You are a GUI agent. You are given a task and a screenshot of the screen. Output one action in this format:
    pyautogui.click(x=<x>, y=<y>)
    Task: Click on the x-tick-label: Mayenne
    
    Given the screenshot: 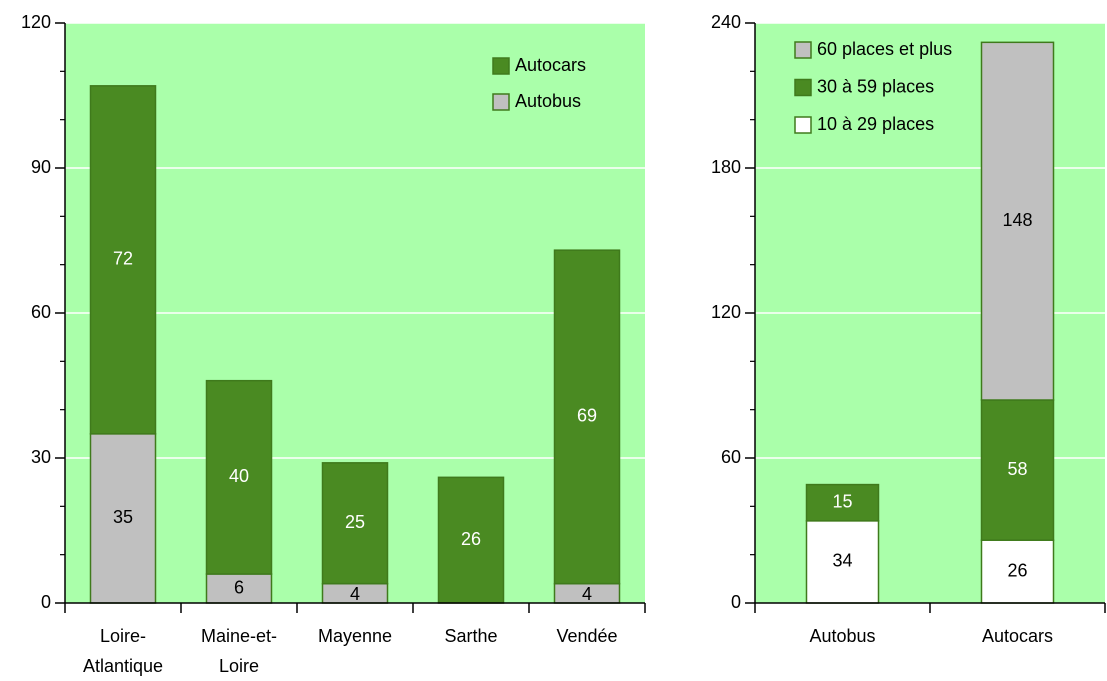 What is the action you would take?
    pyautogui.click(x=355, y=636)
    